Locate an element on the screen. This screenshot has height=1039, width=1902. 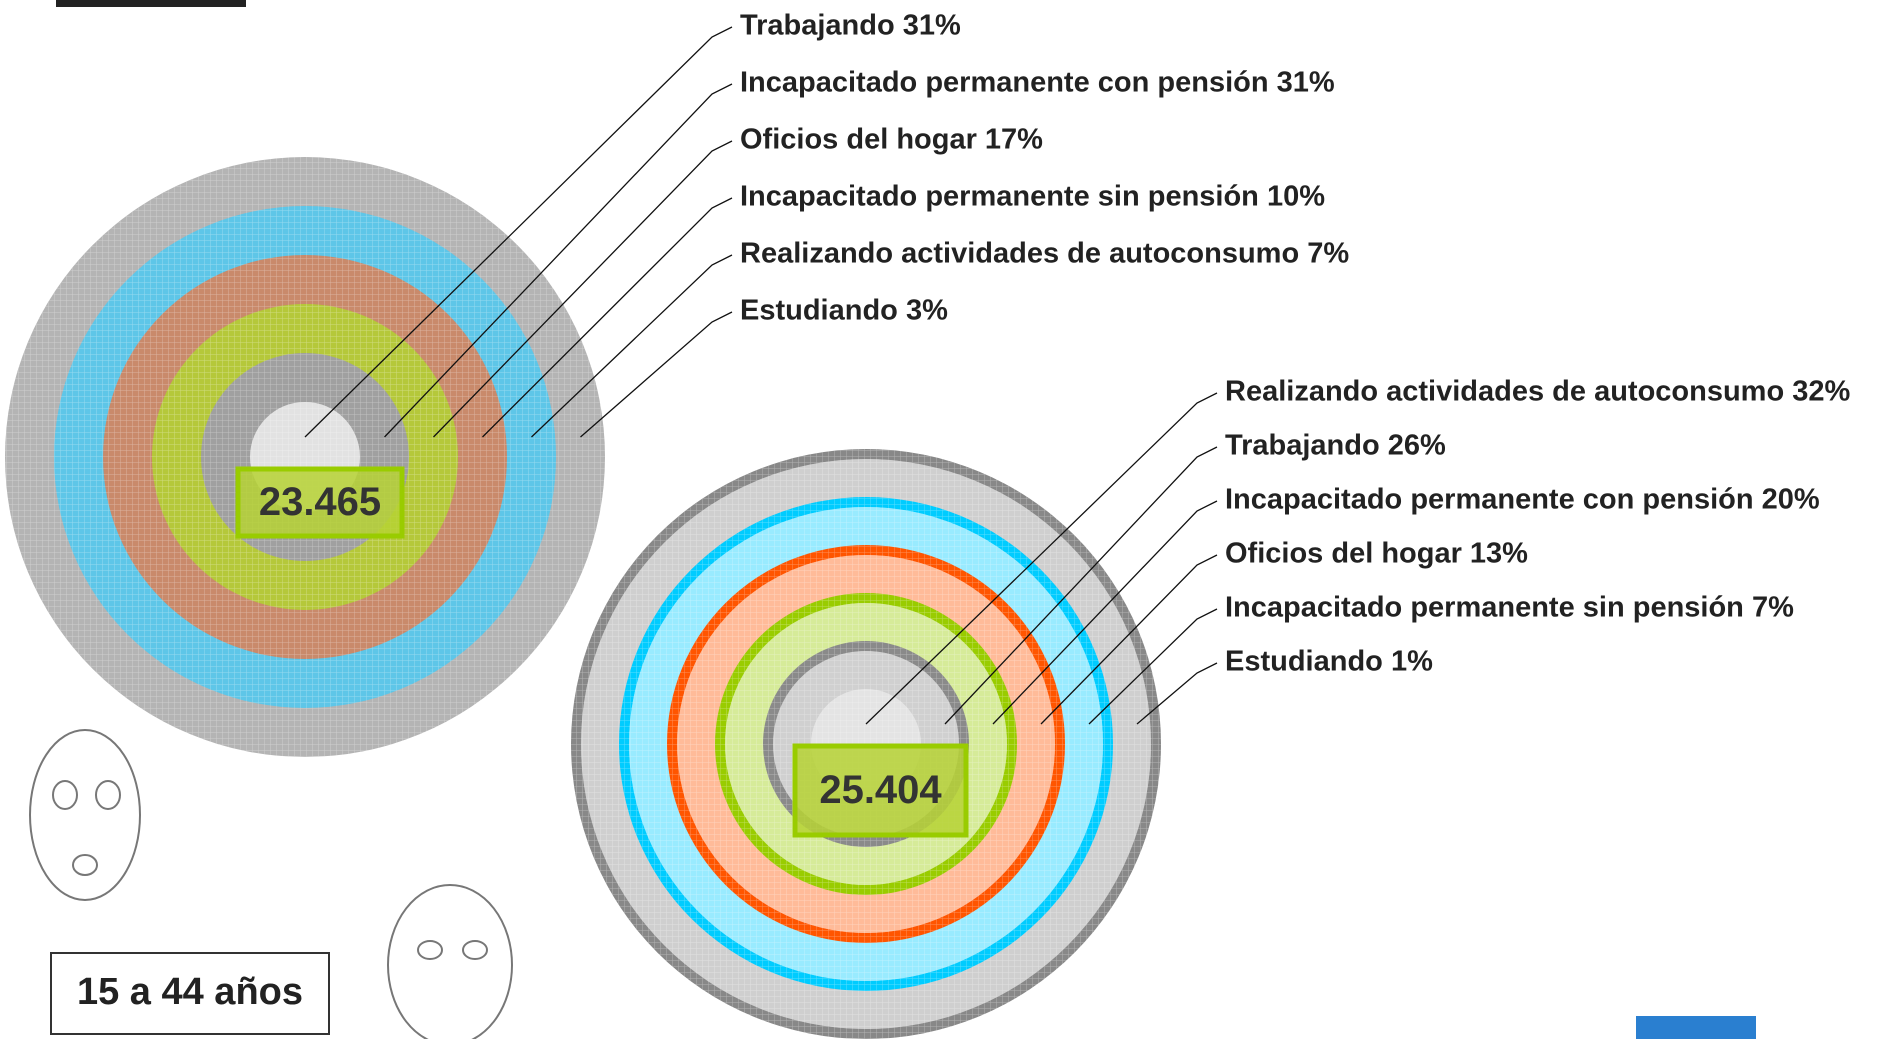
age-box is located at coordinates (190, 993).